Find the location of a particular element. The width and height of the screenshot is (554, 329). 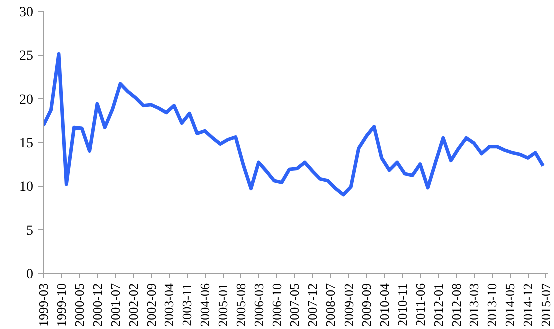

x-tick-label: 2010-11 is located at coordinates (402, 304).